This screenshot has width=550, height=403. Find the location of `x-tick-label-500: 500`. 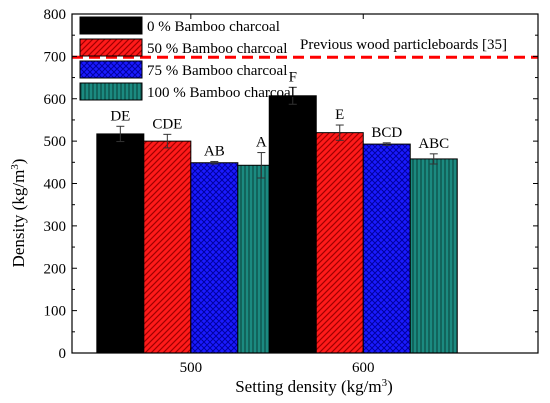

x-tick-label-500: 500 is located at coordinates (191, 368).